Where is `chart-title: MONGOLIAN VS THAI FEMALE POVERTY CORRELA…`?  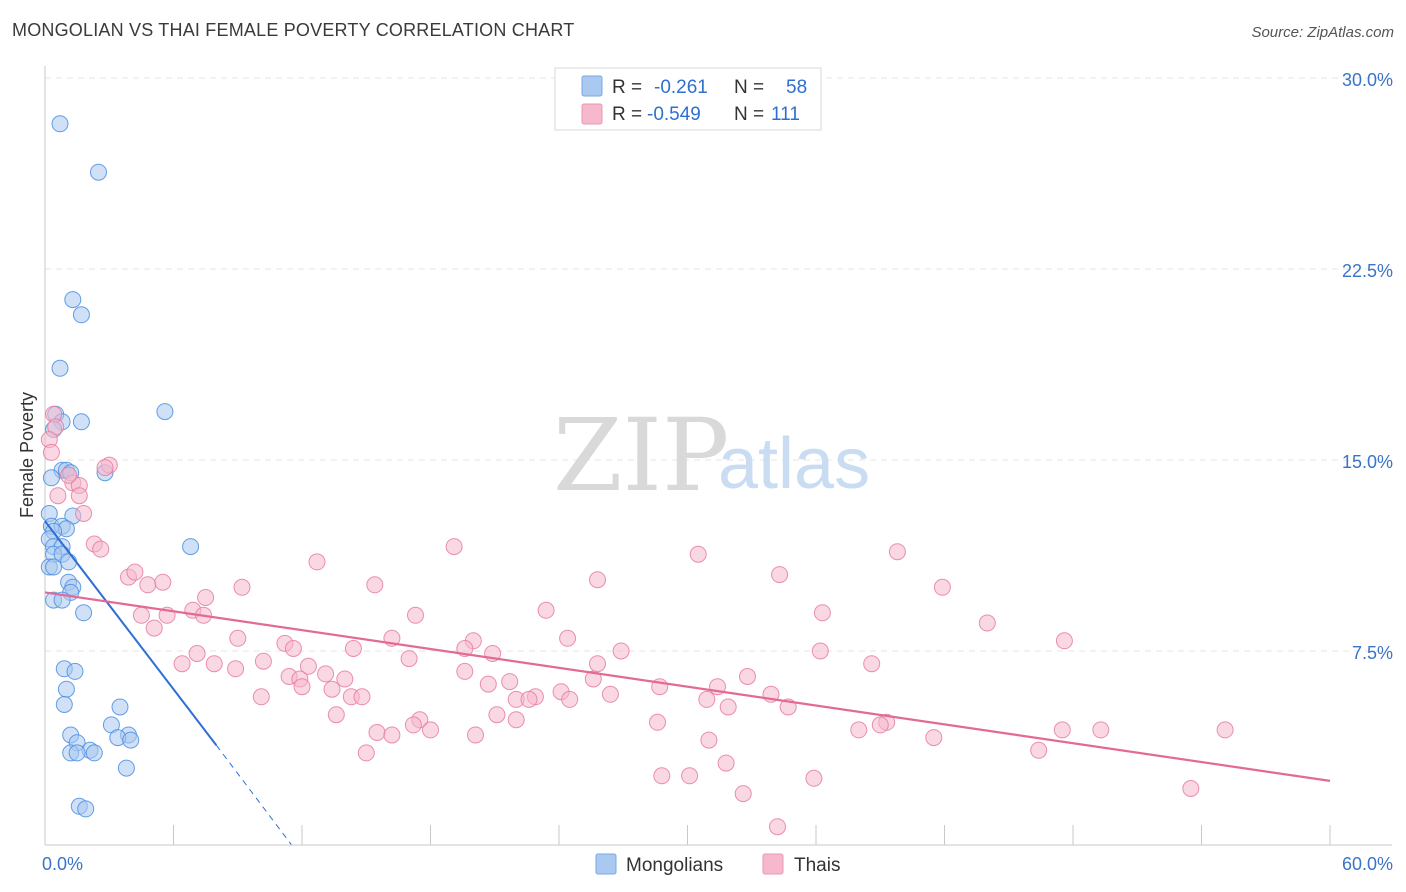
chart-title: MONGOLIAN VS THAI FEMALE POVERTY CORRELA… is located at coordinates (293, 30).